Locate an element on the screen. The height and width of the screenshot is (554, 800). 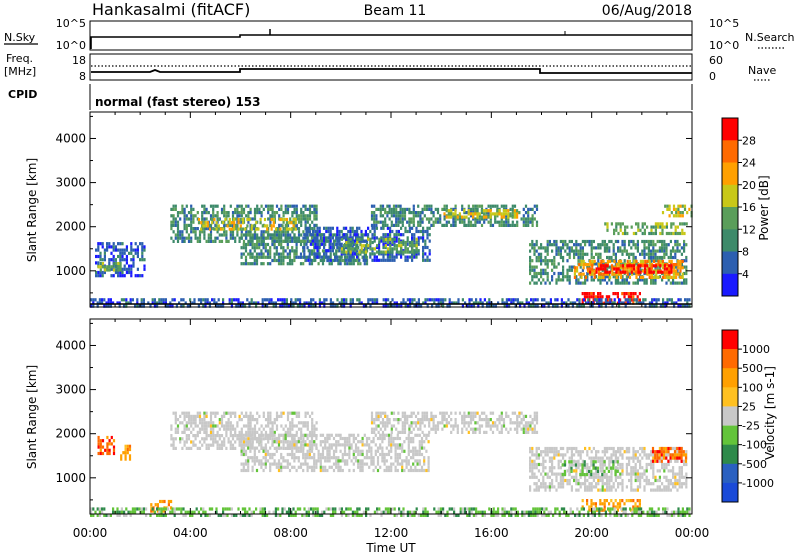
colorbar-segment is located at coordinates (730, 218).